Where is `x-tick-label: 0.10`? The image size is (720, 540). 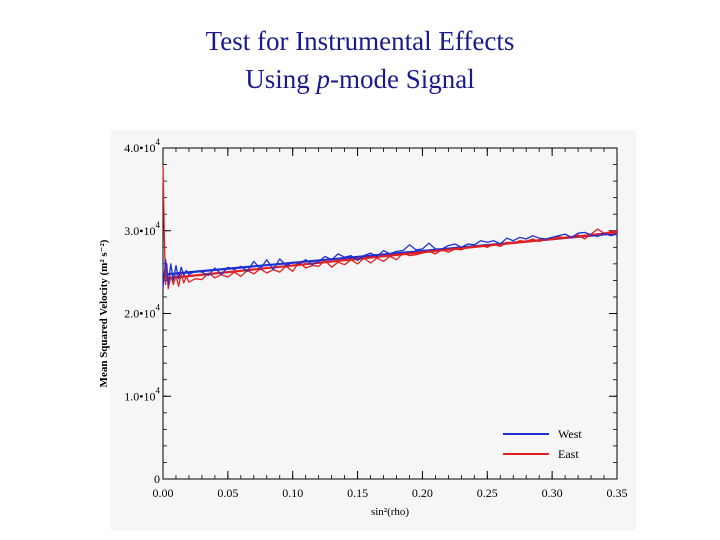
x-tick-label: 0.10 is located at coordinates (292, 493).